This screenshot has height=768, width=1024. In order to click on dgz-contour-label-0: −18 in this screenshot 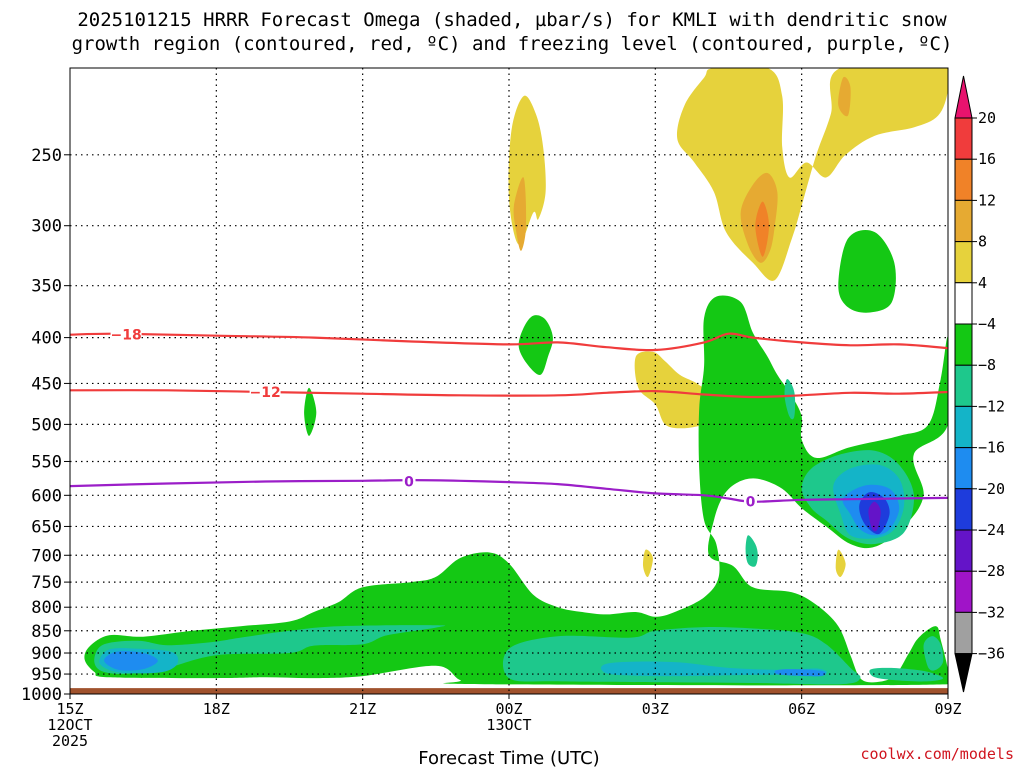, I will do `click(125, 336)`.